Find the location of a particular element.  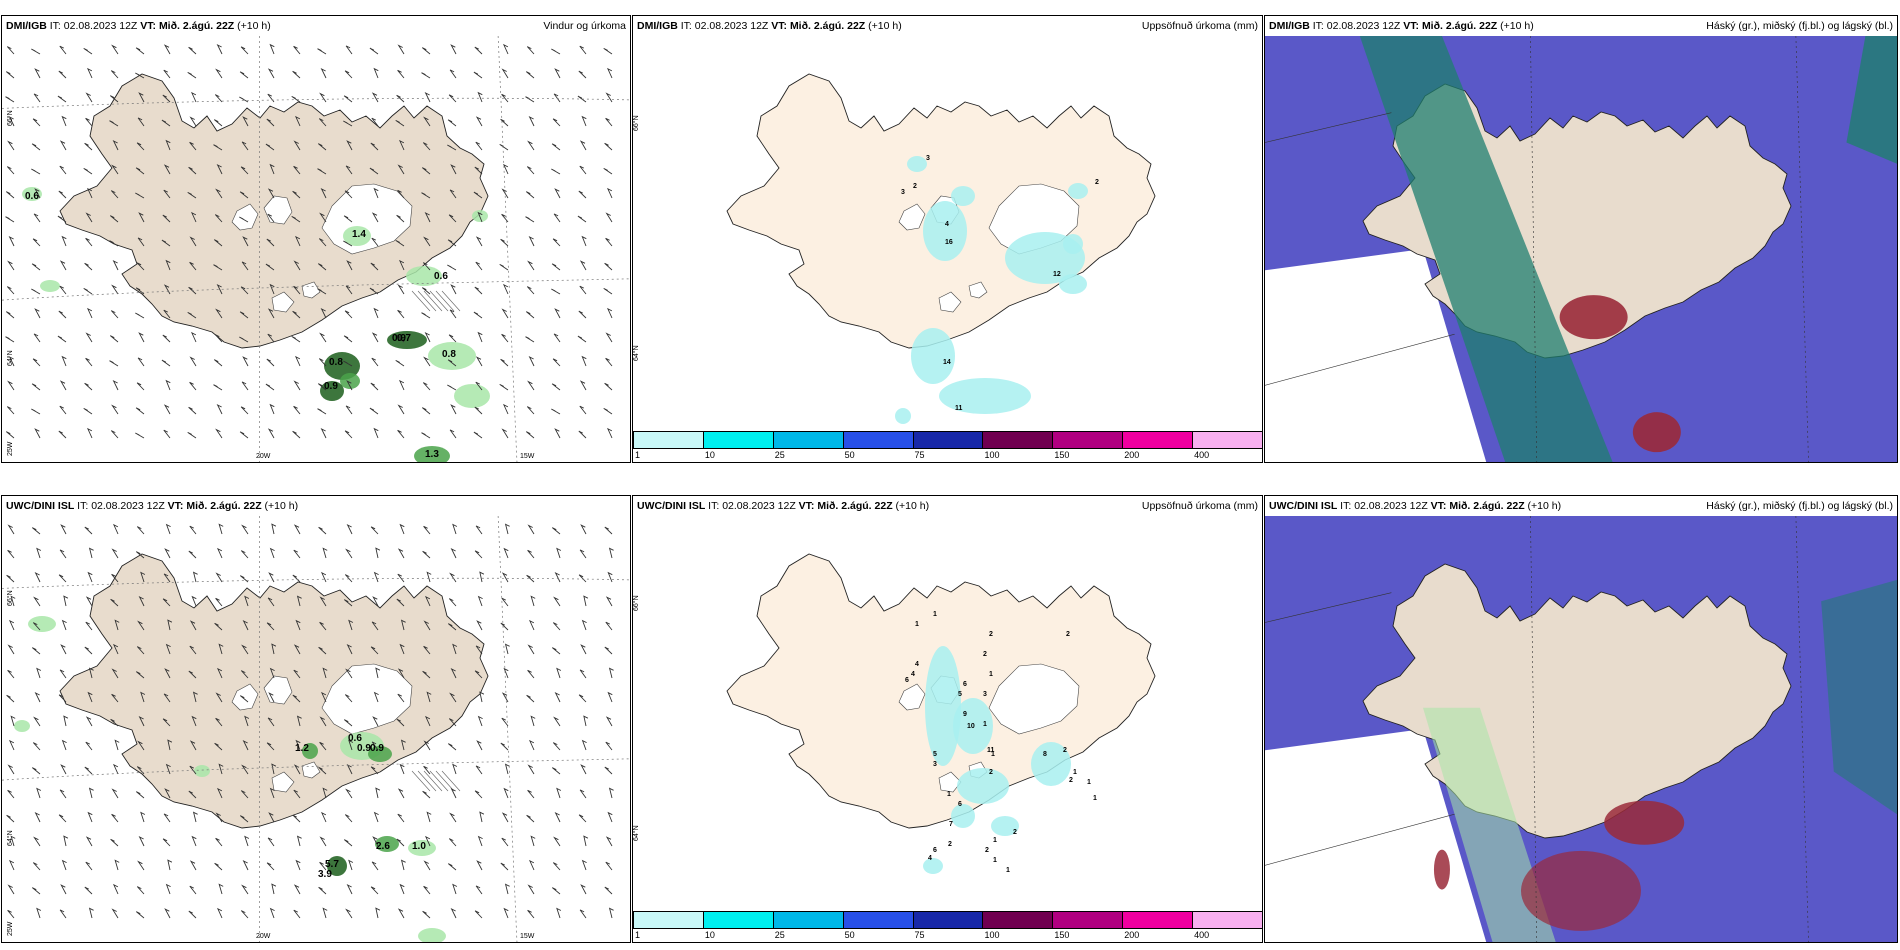

wind-barbs is located at coordinates (310, 721).